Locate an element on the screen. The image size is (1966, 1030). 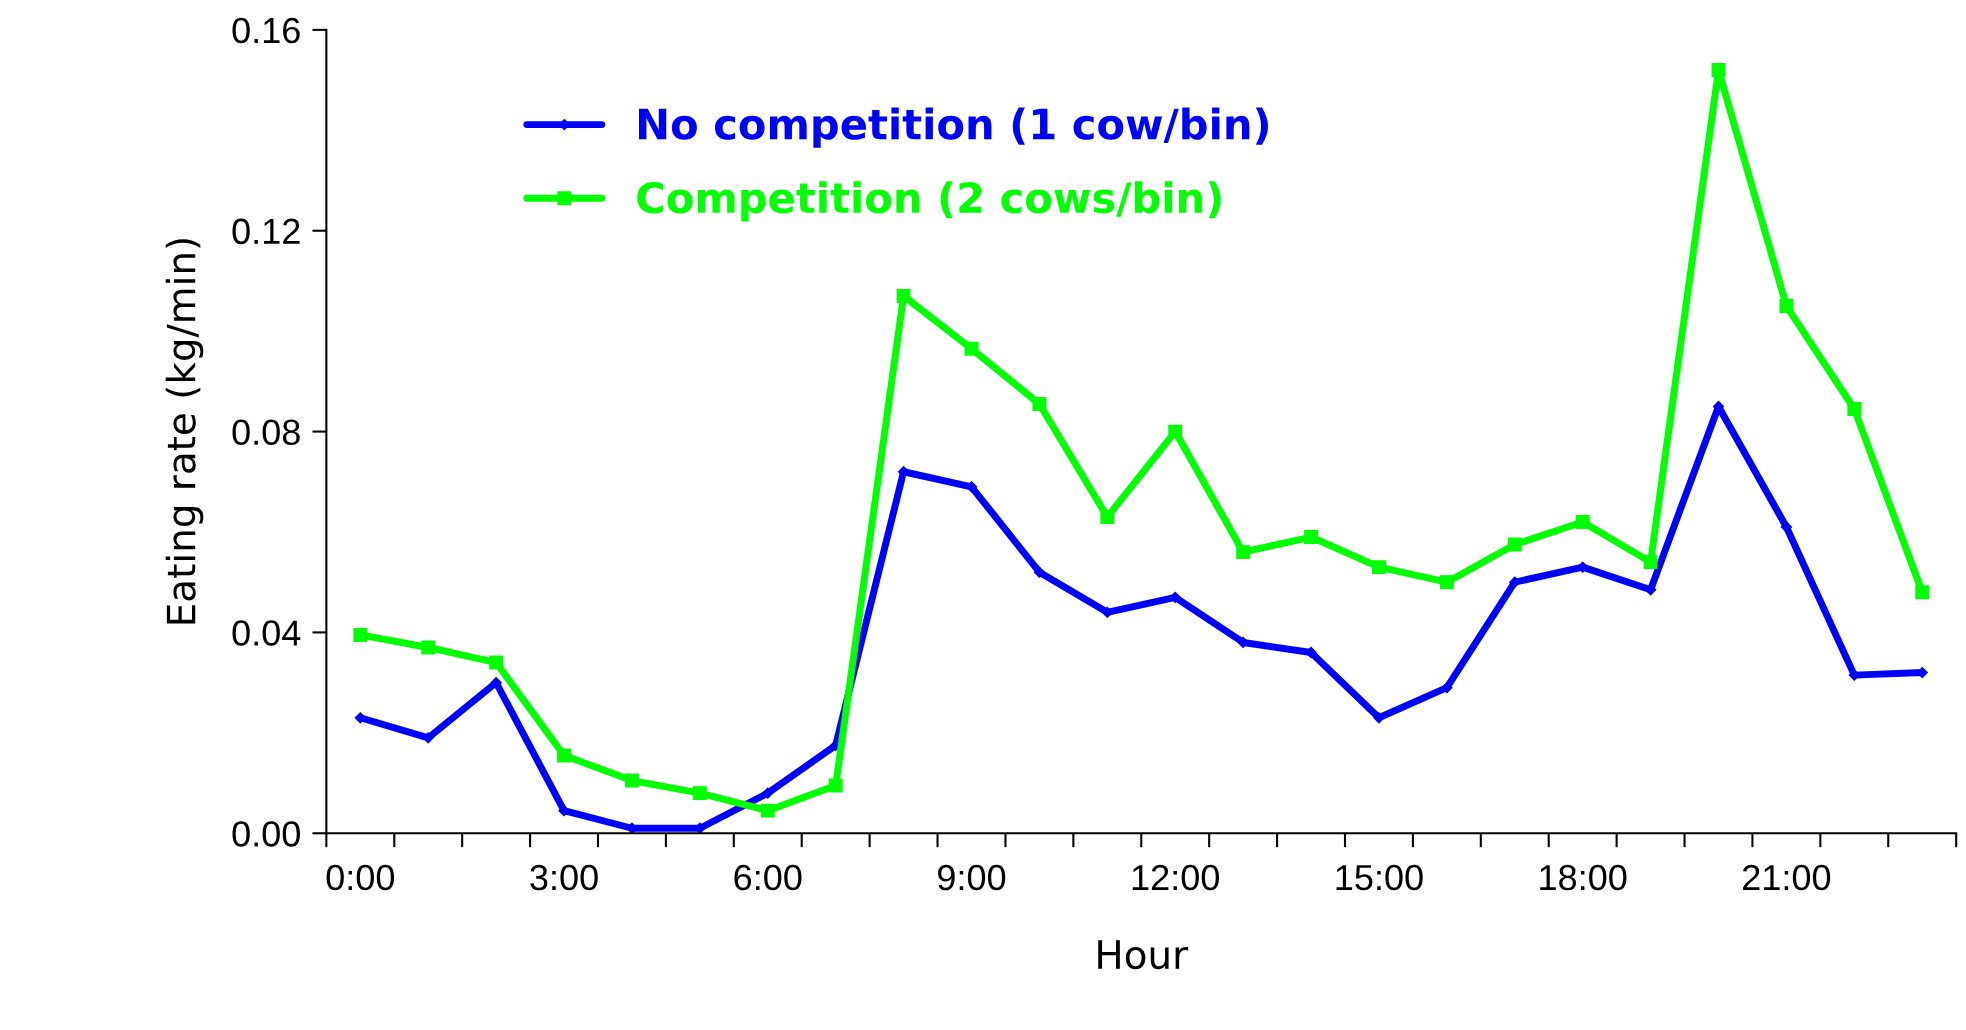
y-tick-label: 0.08 is located at coordinates (266, 432).